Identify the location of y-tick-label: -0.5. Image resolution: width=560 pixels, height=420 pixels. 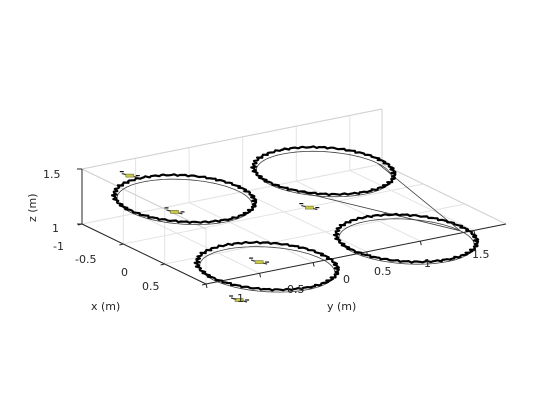
(293, 289).